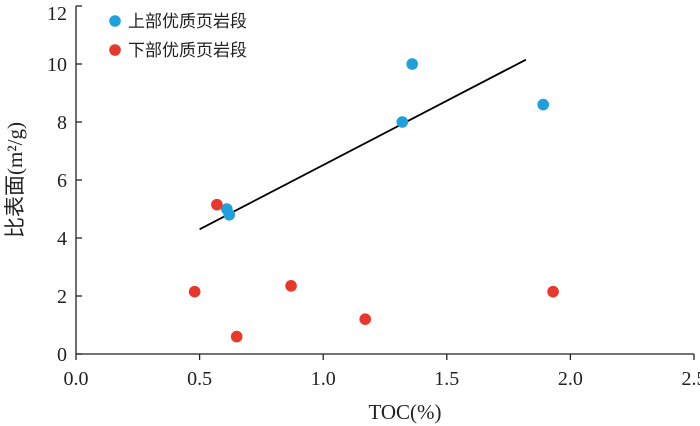 Image resolution: width=700 pixels, height=426 pixels. Describe the element at coordinates (404, 412) in the screenshot. I see `x-axis-title: TOC(%)` at that location.